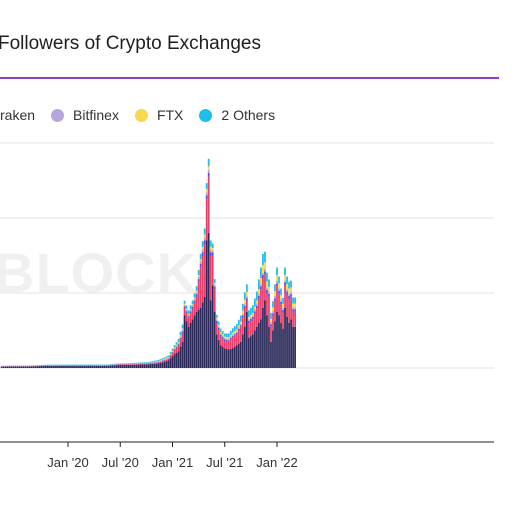 Image resolution: width=520 pixels, height=520 pixels. What do you see at coordinates (237, 115) in the screenshot?
I see `legend-item-2-others: 2 Others` at bounding box center [237, 115].